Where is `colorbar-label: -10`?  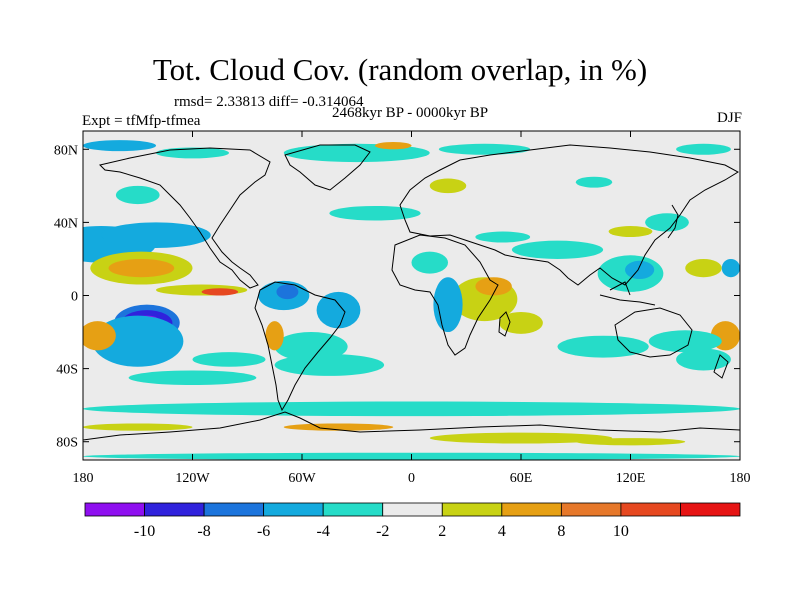 colorbar-label: -10 is located at coordinates (144, 531).